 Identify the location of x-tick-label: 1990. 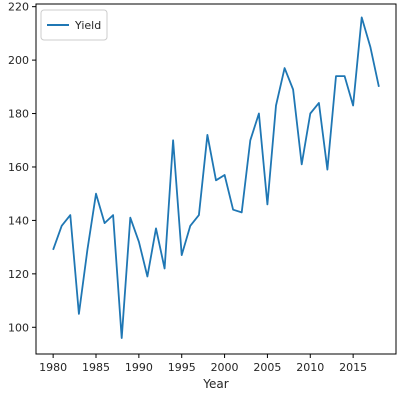
(139, 367).